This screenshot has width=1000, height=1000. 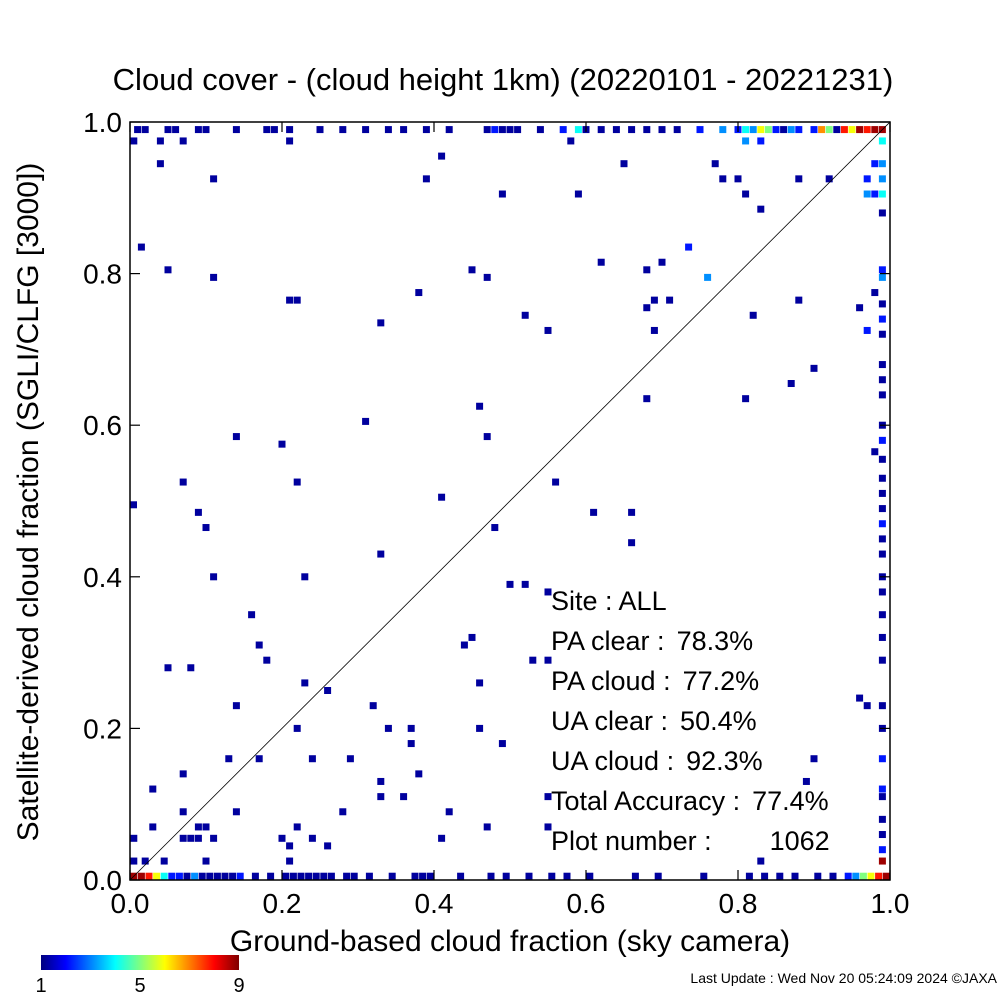 I want to click on x-tick-label: 0.4, so click(x=434, y=903).